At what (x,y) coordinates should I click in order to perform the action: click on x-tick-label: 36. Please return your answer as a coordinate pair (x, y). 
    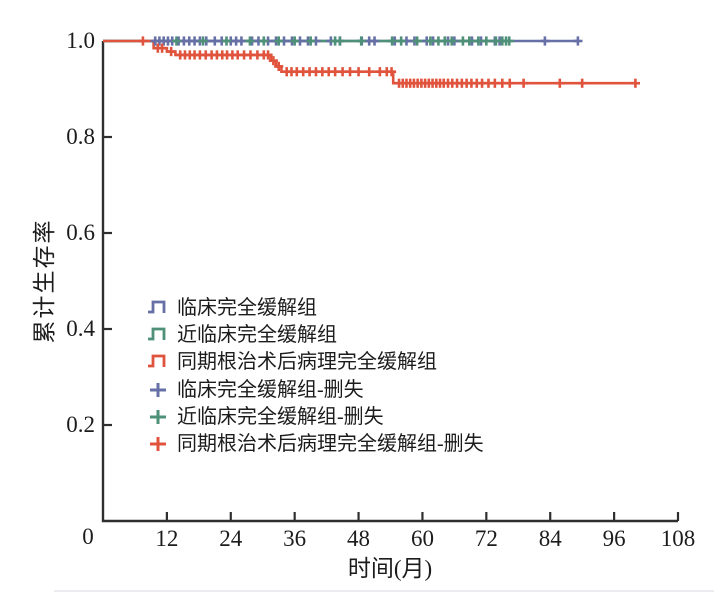
    Looking at the image, I should click on (295, 538).